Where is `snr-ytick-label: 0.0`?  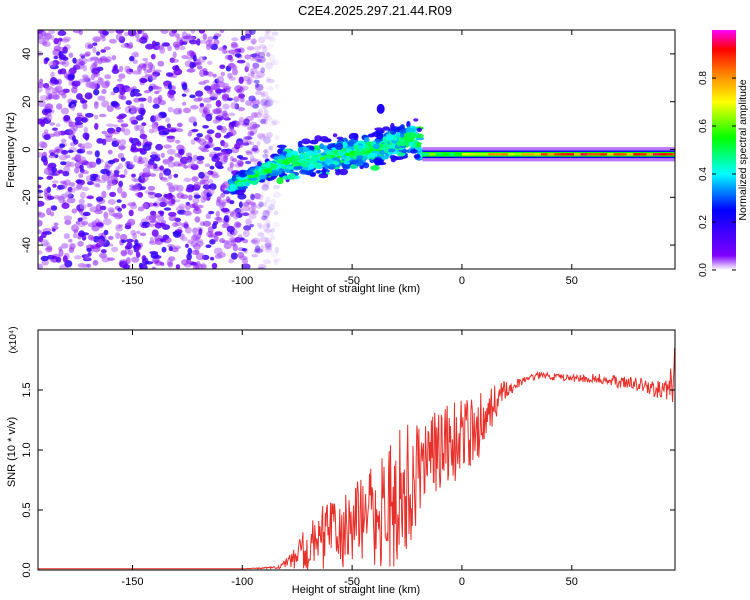
snr-ytick-label: 0.0 is located at coordinates (27, 569).